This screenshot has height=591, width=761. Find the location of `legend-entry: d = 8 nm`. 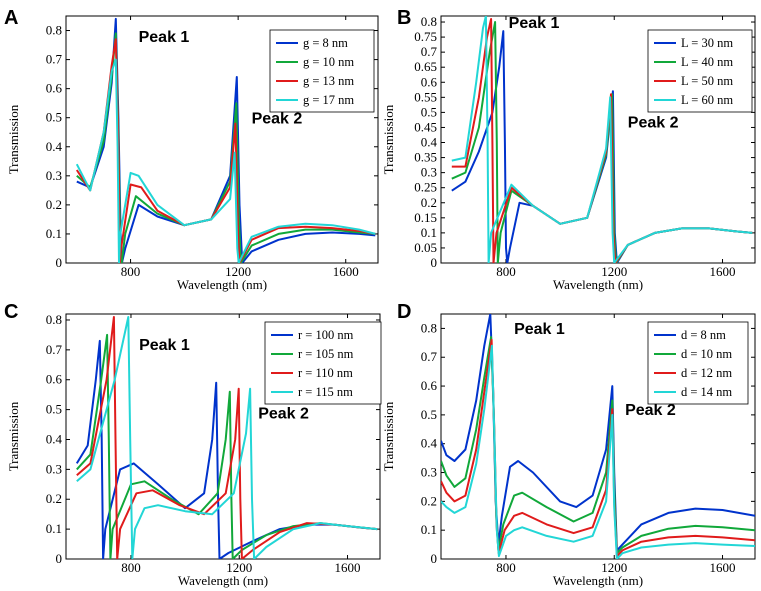

legend-entry: d = 8 nm is located at coordinates (703, 335).